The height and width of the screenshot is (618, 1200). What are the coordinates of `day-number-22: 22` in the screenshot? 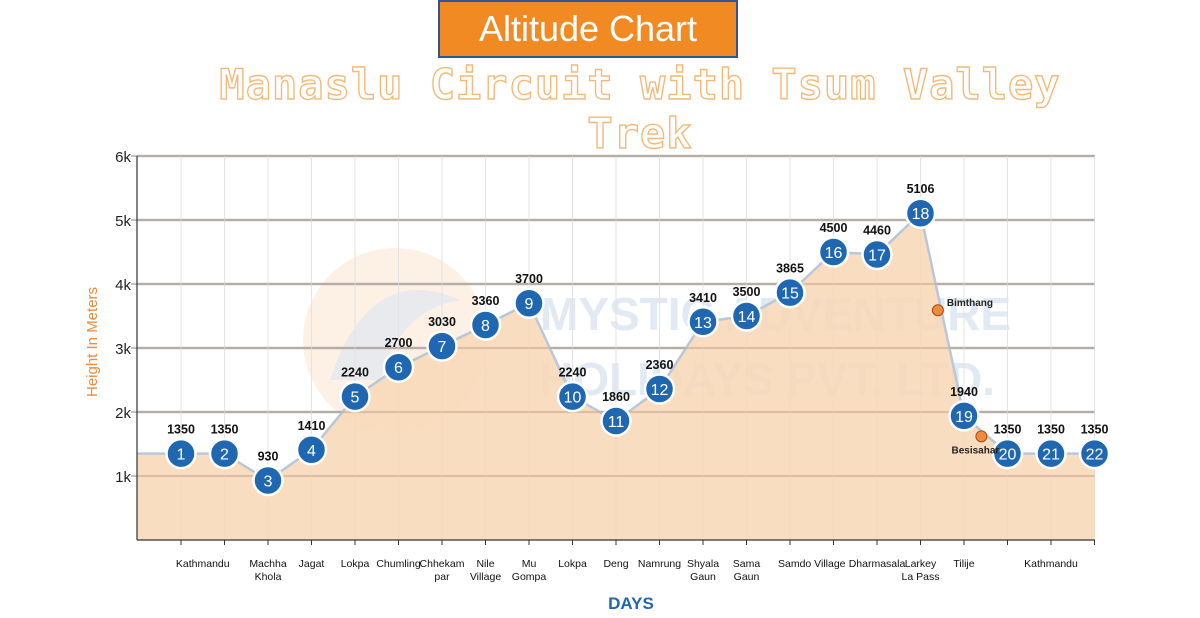 It's located at (1095, 455).